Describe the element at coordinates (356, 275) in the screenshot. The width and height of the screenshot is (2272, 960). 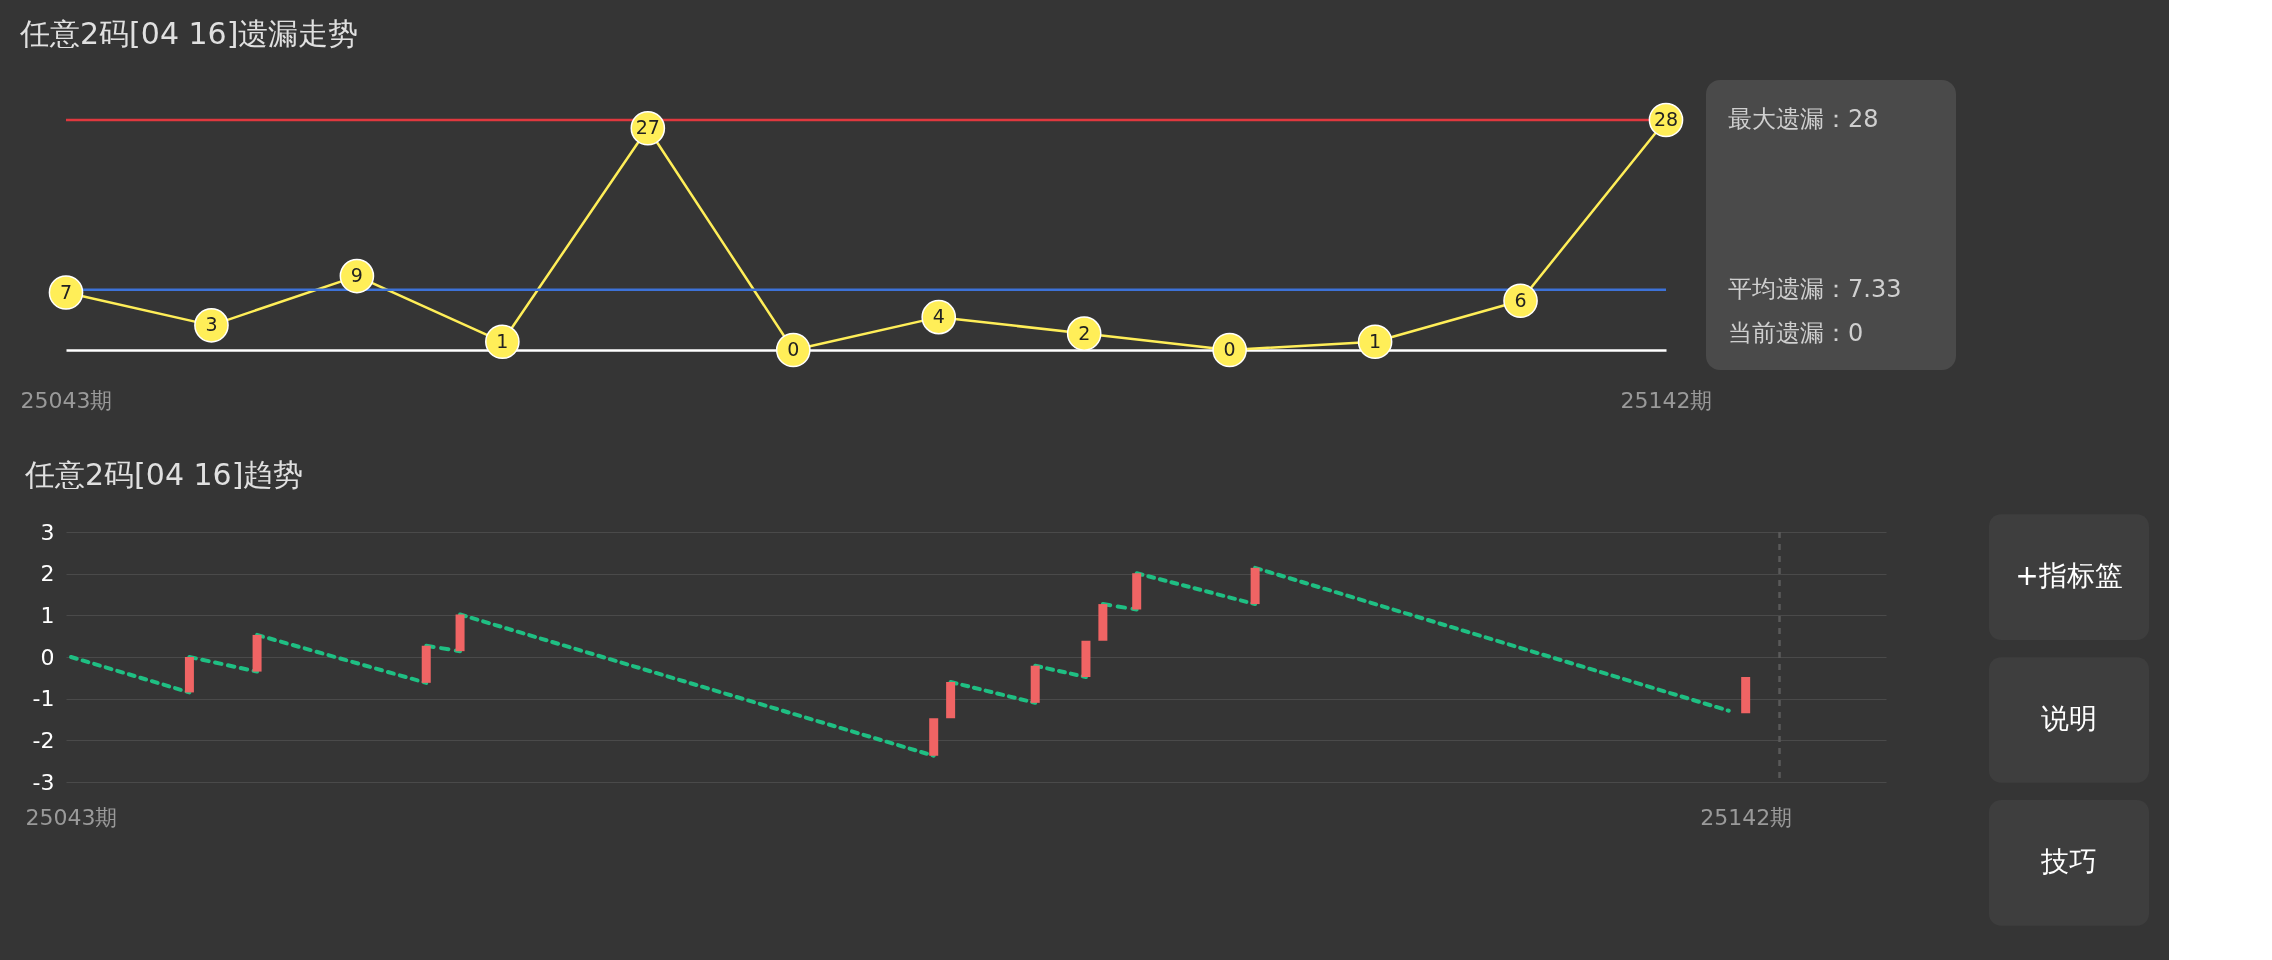
I see `data-label: 9` at that location.